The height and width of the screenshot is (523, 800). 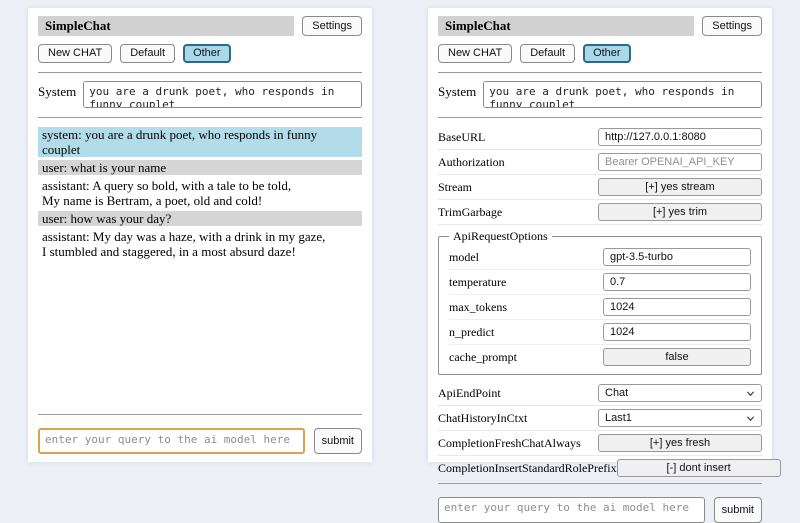 I want to click on setting-row-max-tokens: max_tokens, so click(x=600, y=307).